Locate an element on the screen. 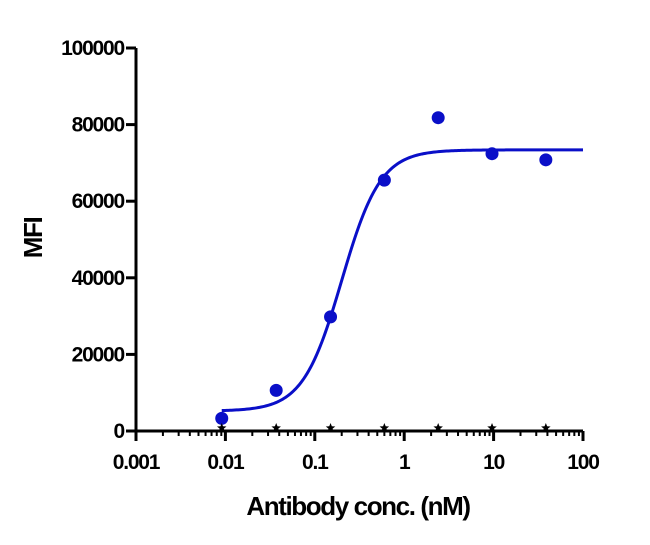 The height and width of the screenshot is (545, 650). x-axis-title: Antibody conc. (nM) is located at coordinates (358, 506).